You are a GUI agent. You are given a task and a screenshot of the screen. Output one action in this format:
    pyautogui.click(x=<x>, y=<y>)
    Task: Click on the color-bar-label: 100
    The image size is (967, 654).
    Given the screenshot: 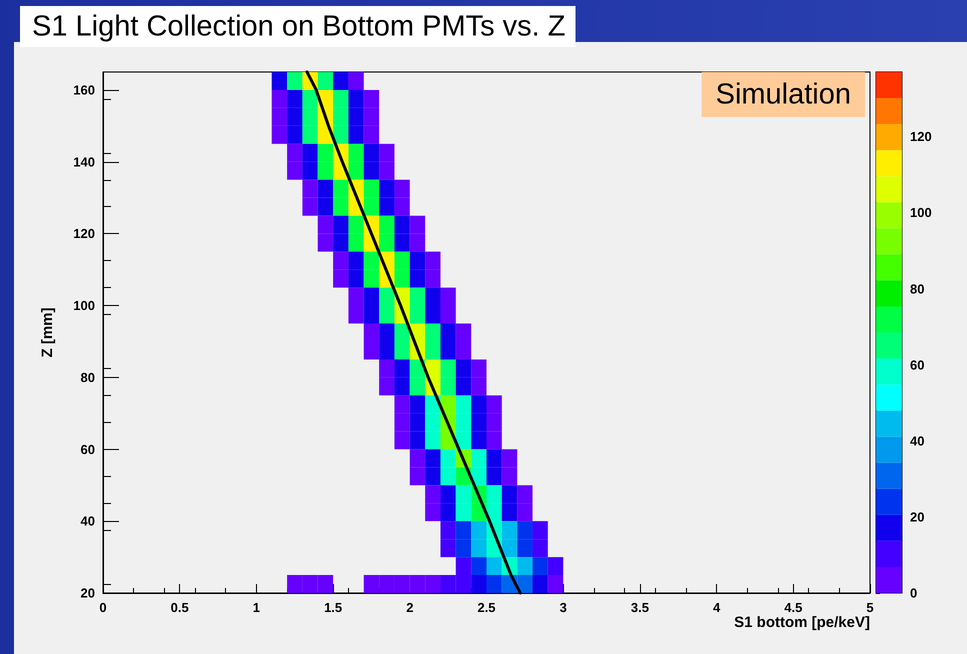 What is the action you would take?
    pyautogui.click(x=921, y=212)
    